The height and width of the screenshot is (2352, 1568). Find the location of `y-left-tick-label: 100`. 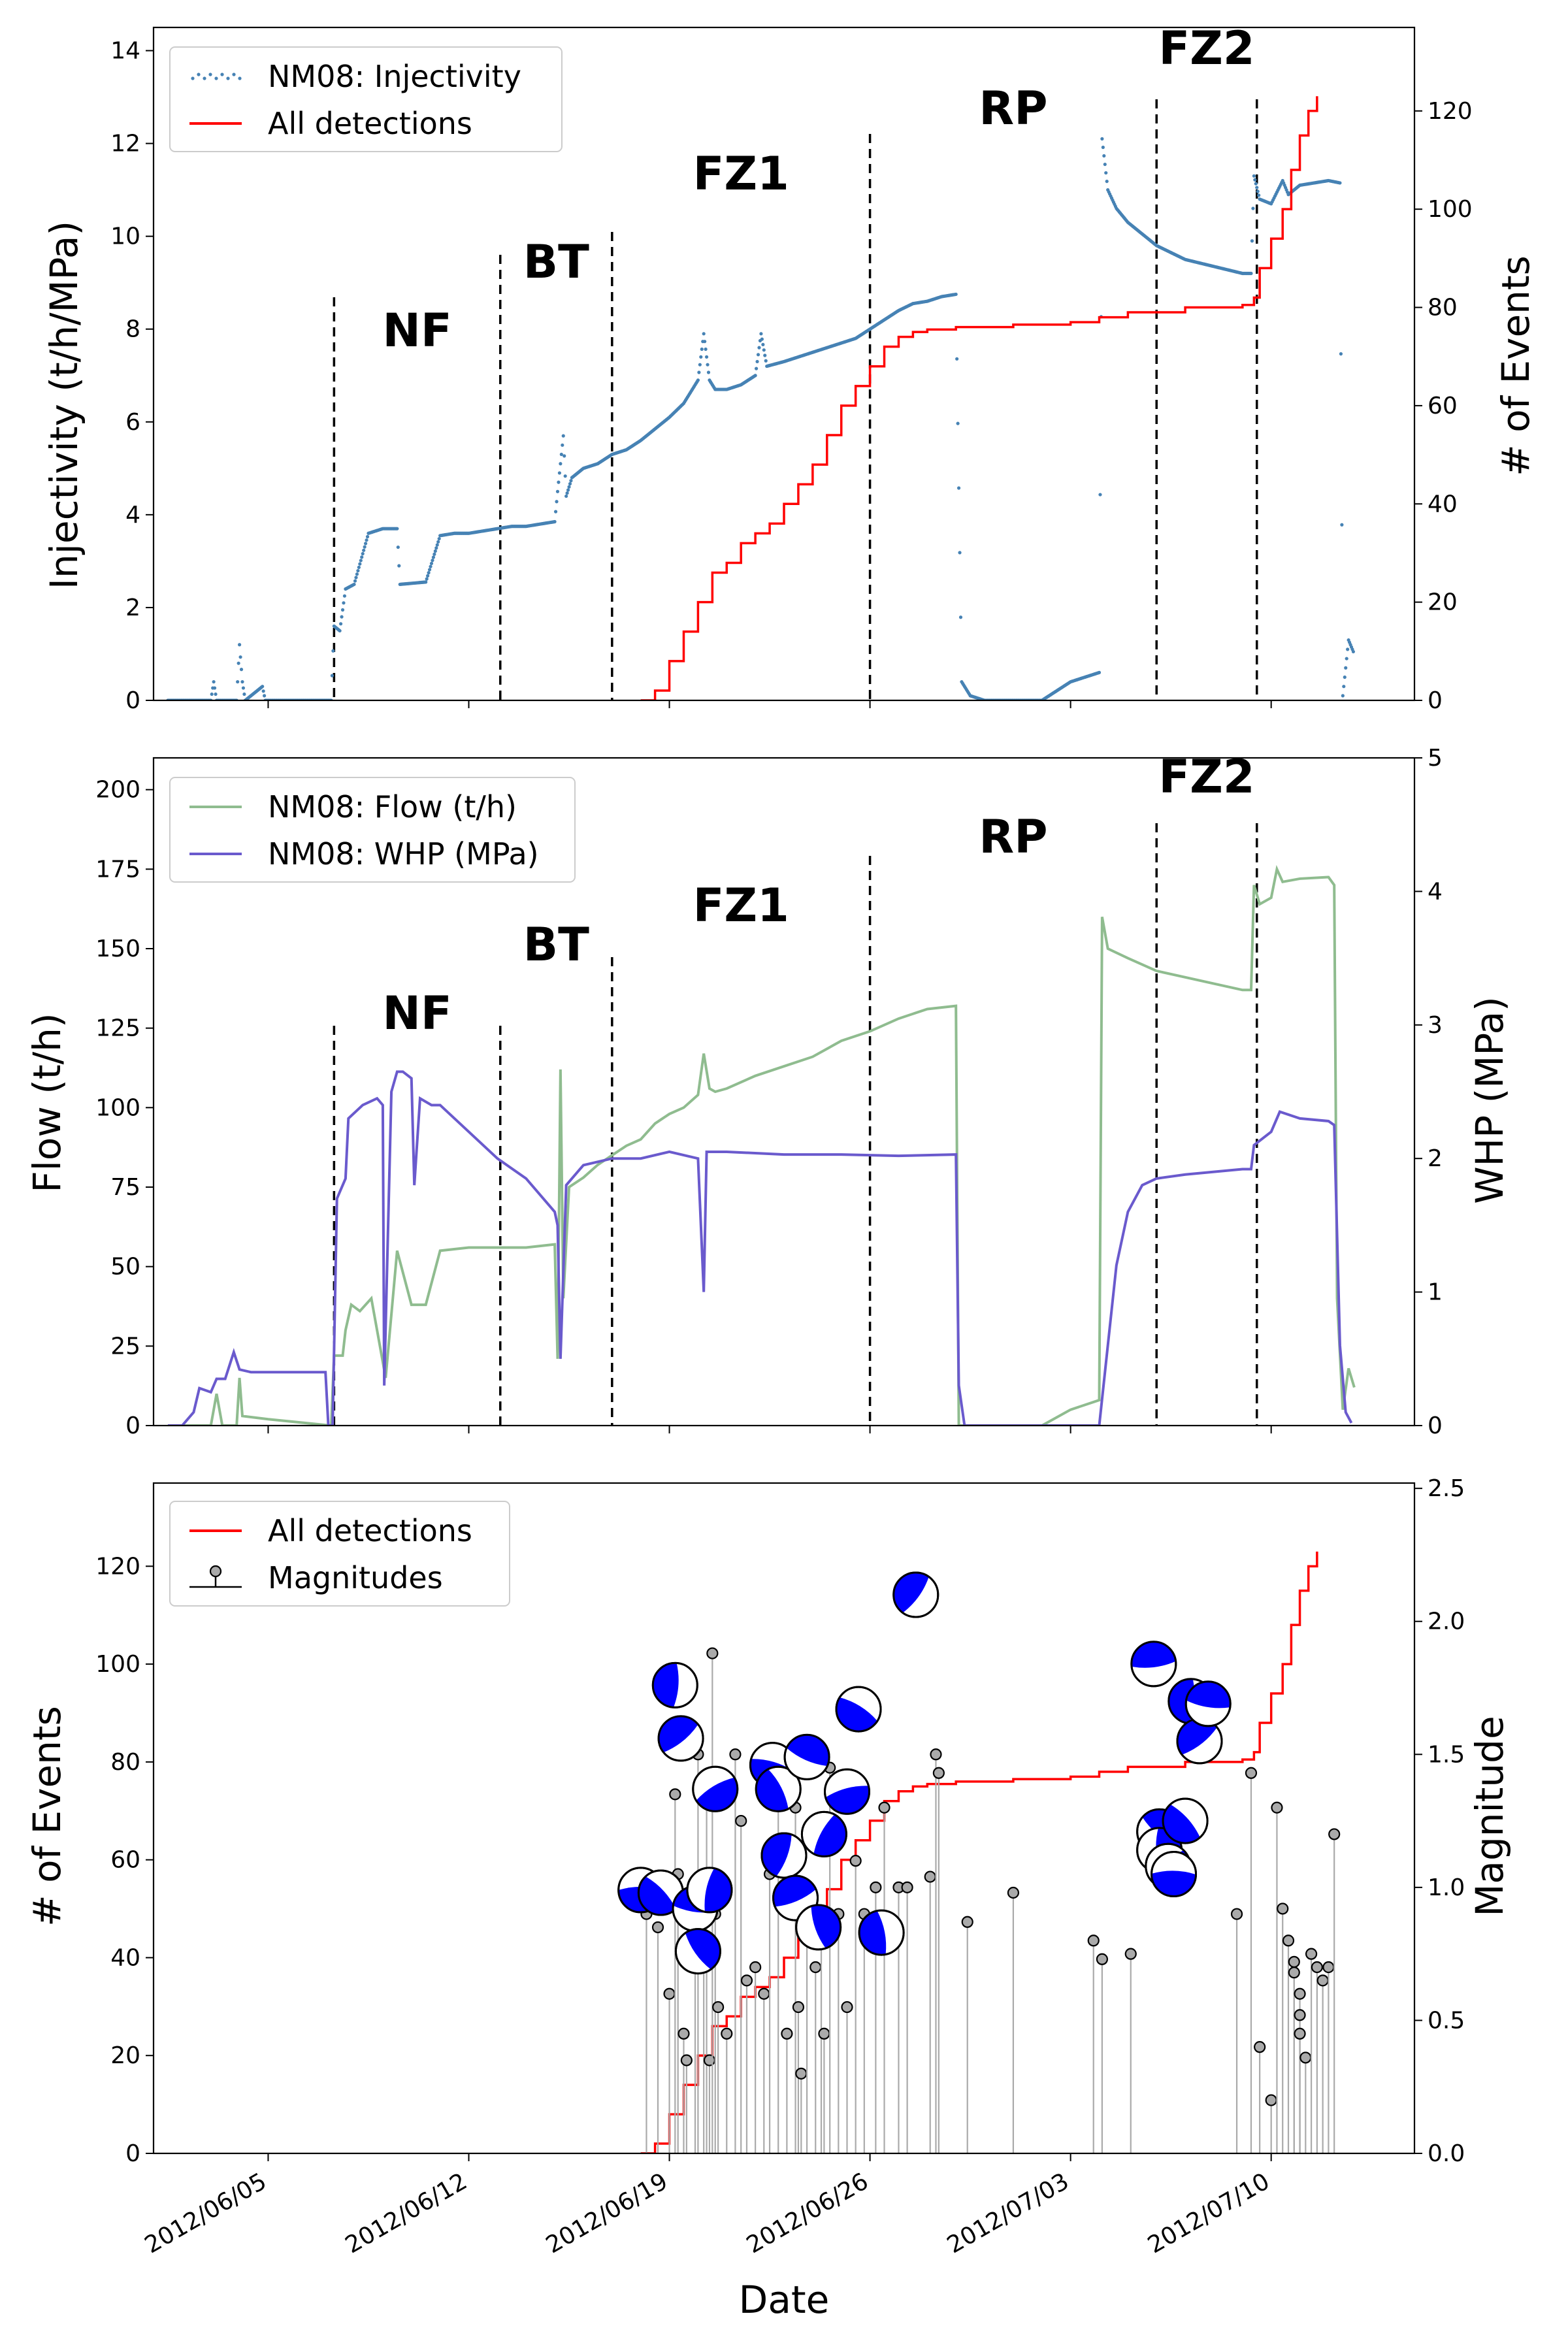

y-left-tick-label: 100 is located at coordinates (117, 1107).